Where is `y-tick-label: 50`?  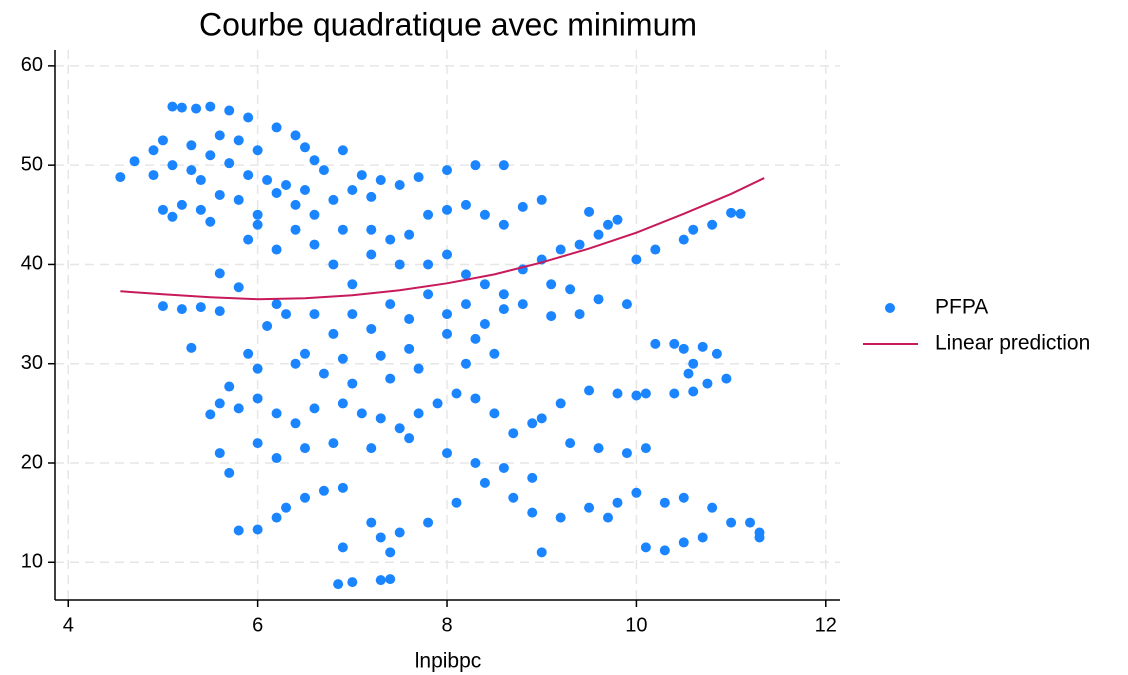 y-tick-label: 50 is located at coordinates (32, 164).